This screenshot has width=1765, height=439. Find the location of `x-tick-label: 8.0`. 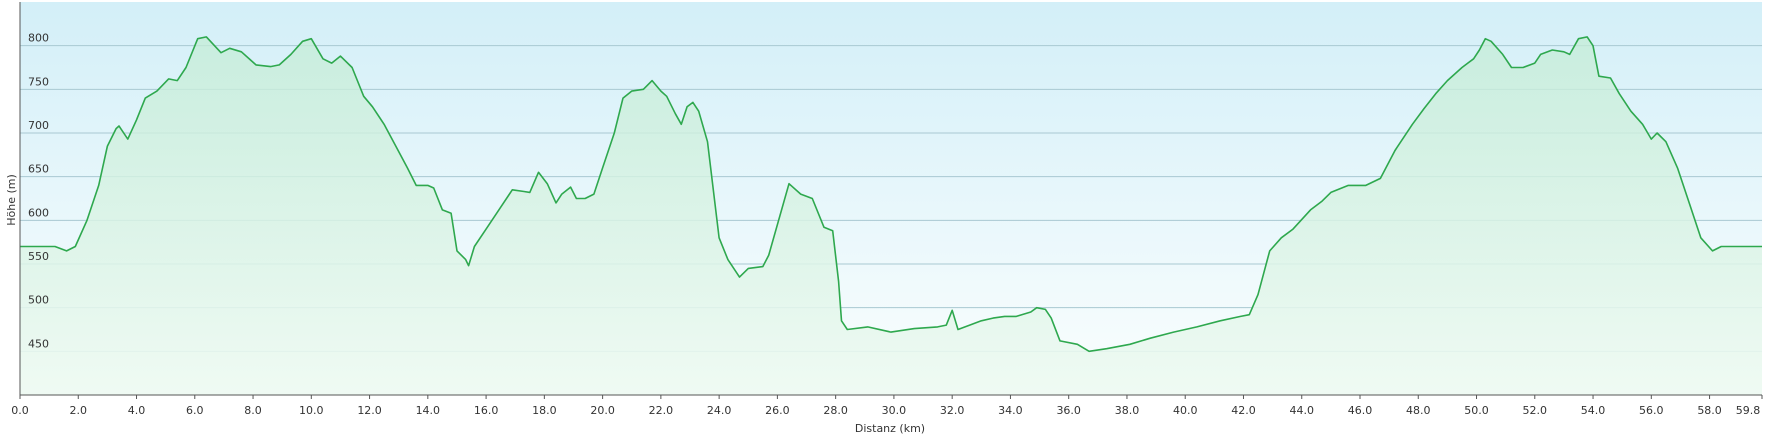

x-tick-label: 8.0 is located at coordinates (253, 410).